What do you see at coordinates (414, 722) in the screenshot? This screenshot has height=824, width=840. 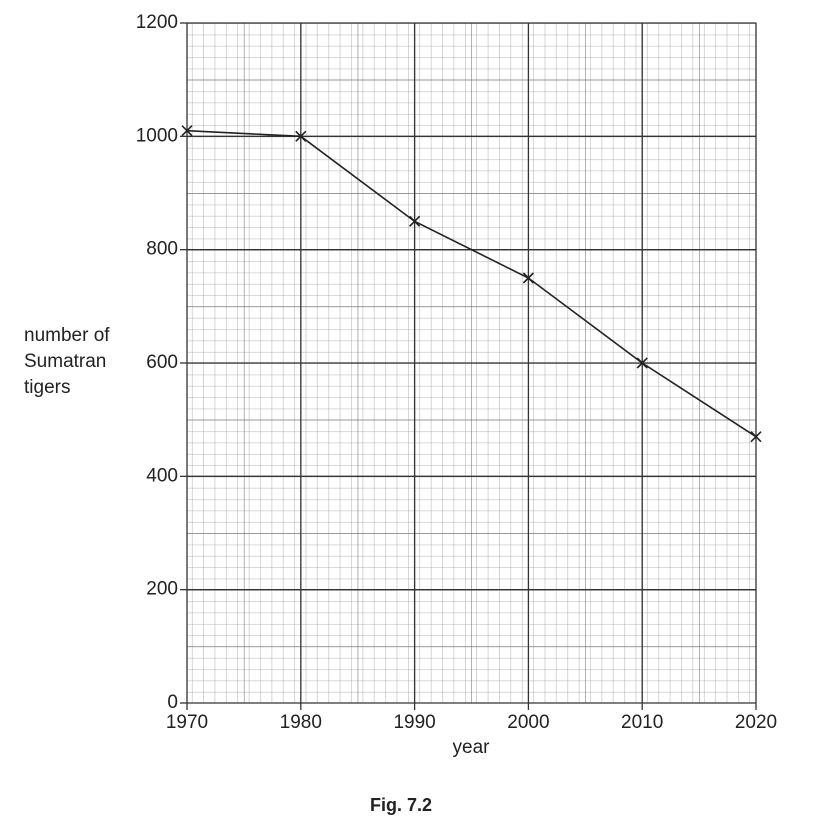 I see `x-tick-label: 1990` at bounding box center [414, 722].